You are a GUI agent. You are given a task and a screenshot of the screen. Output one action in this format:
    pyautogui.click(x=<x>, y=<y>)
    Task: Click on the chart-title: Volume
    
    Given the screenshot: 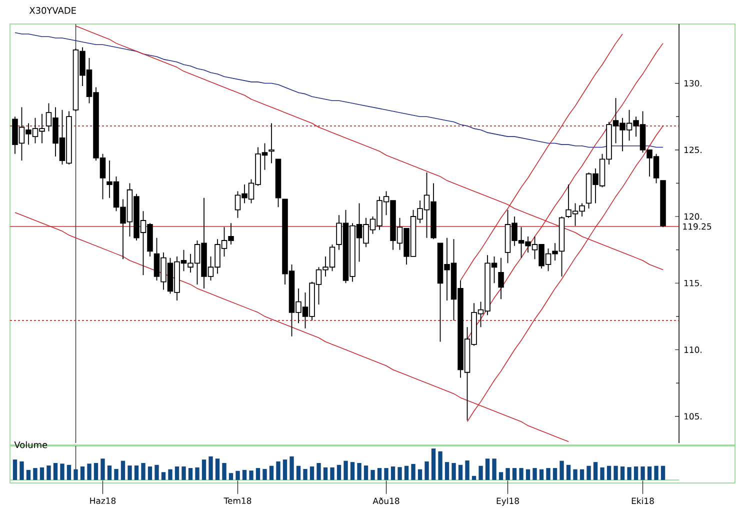 What is the action you would take?
    pyautogui.click(x=31, y=444)
    